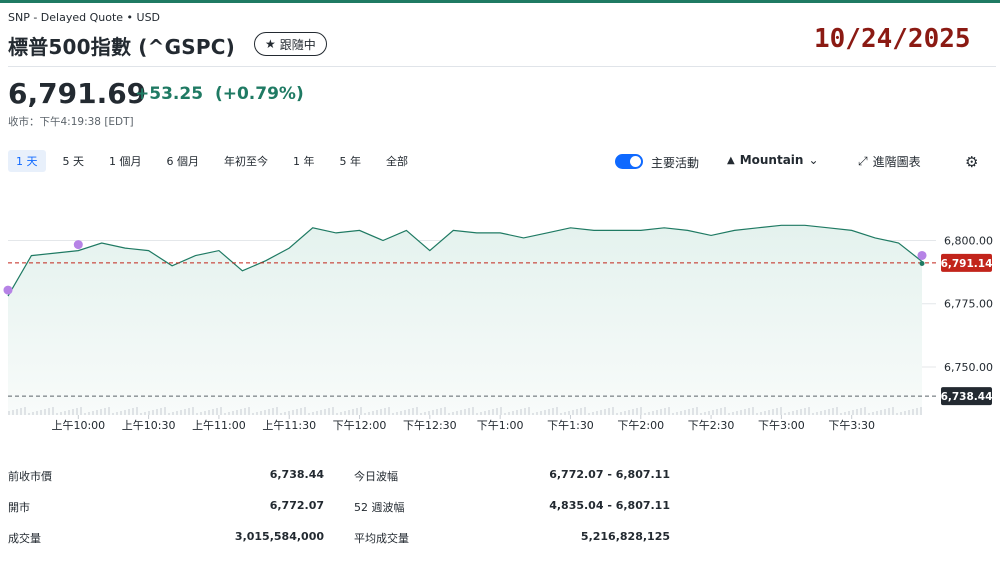 The image size is (1000, 566). I want to click on top-accent-bar, so click(500, 1).